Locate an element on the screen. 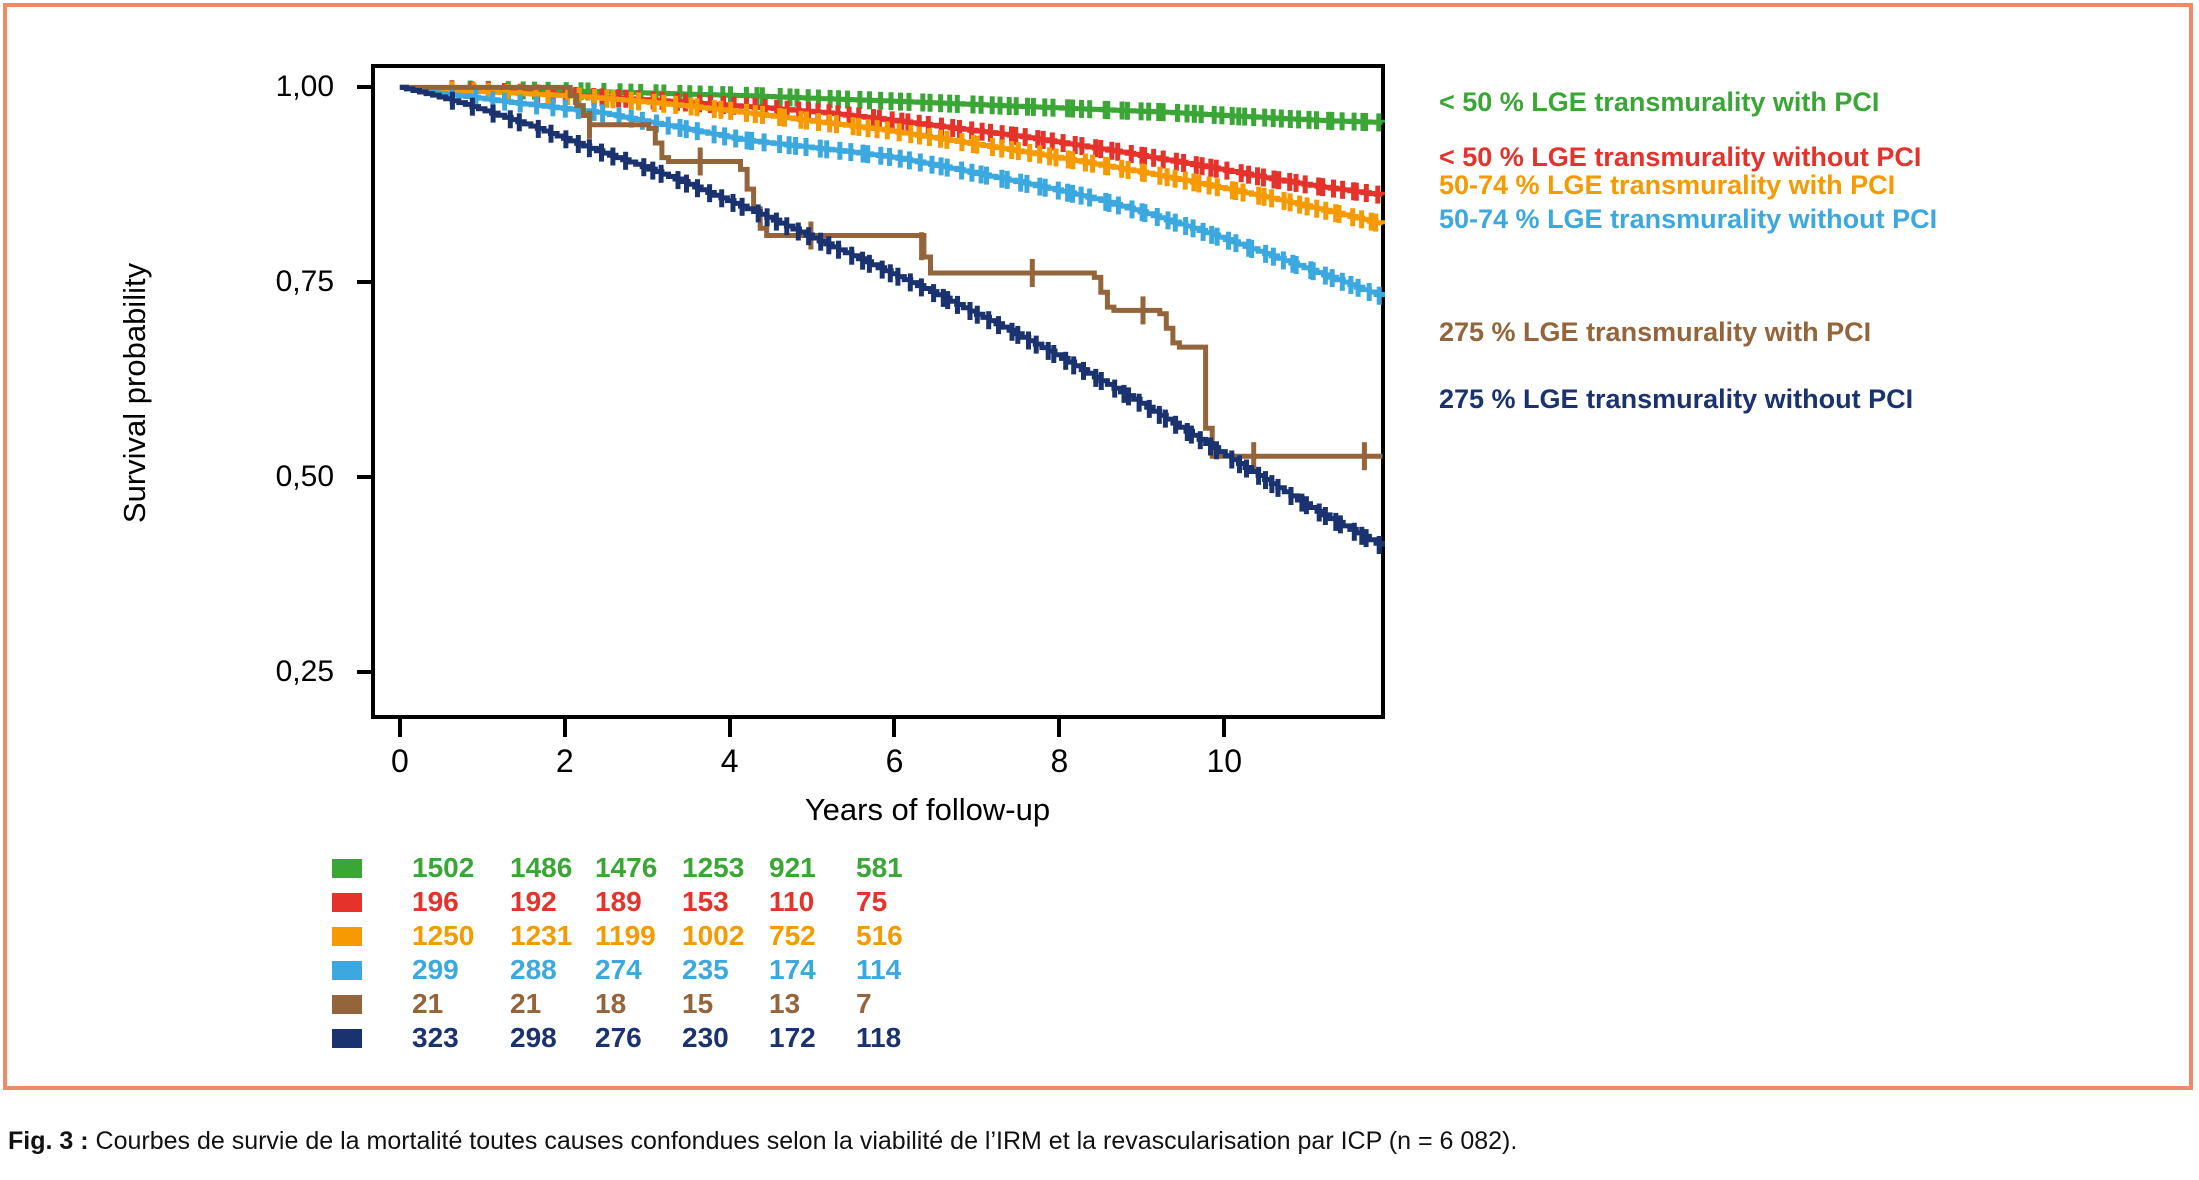  risk-table-cell: 1476 is located at coordinates (626, 867).